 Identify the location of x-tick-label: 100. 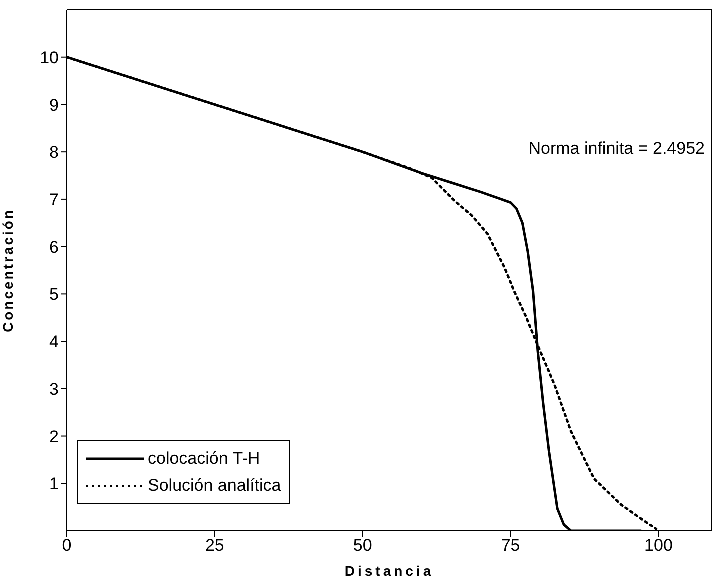
(658, 546).